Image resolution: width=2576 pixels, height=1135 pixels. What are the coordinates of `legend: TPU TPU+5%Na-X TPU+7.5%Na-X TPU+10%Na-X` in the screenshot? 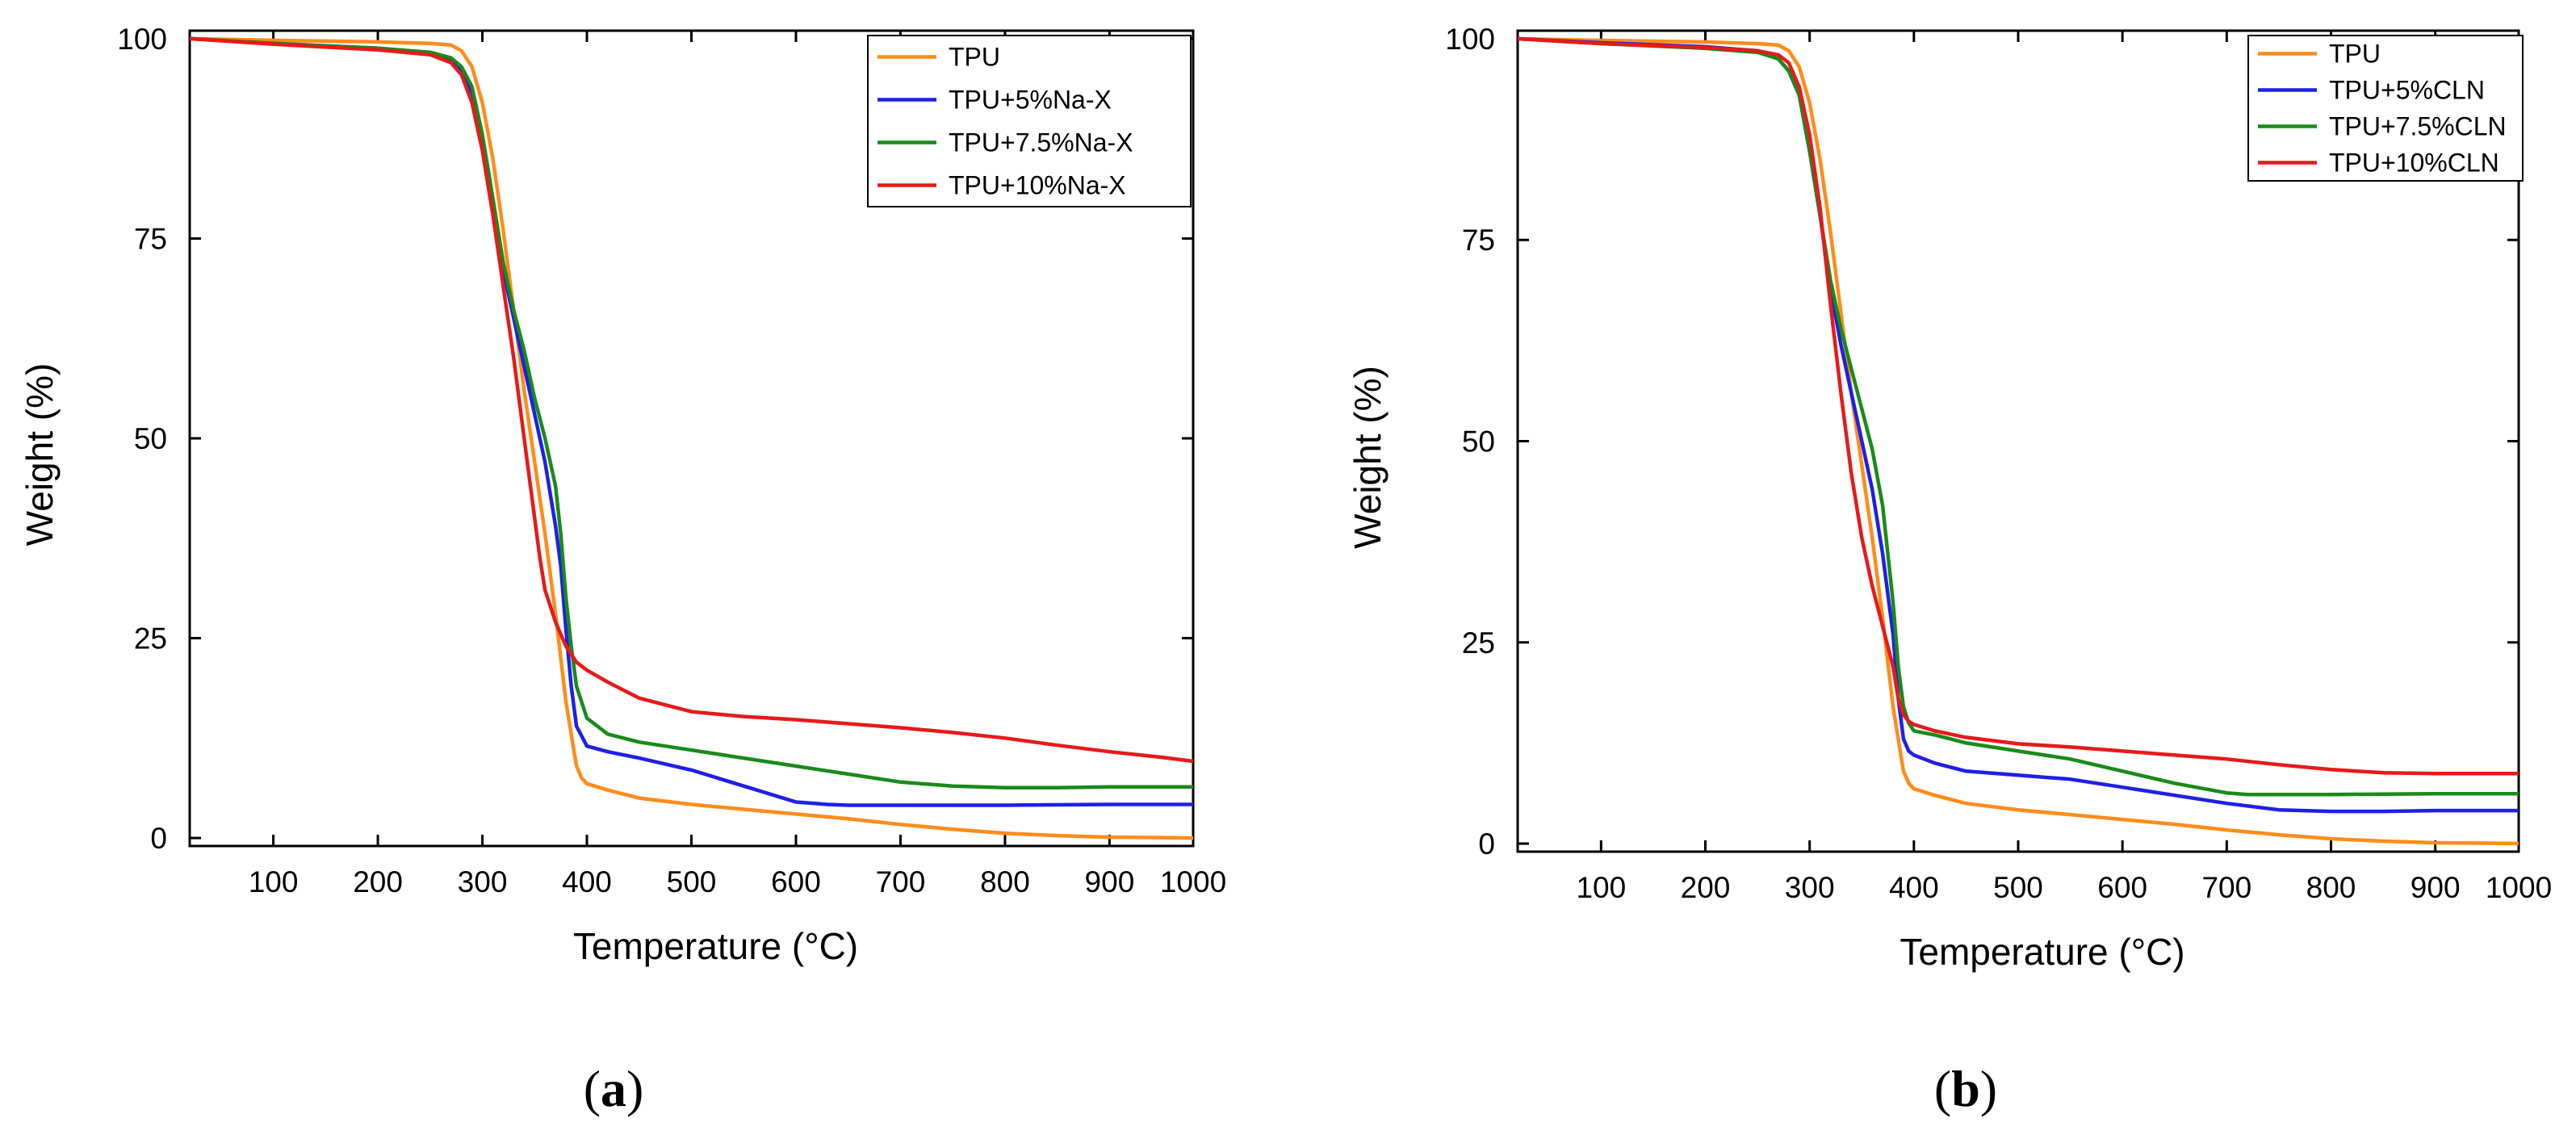 It's located at (1029, 121).